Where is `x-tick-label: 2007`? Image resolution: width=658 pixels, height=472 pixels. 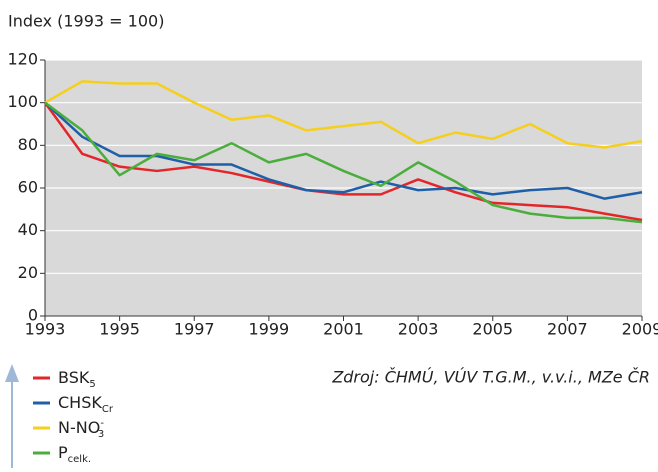
x-tick-label: 2007 is located at coordinates (567, 329).